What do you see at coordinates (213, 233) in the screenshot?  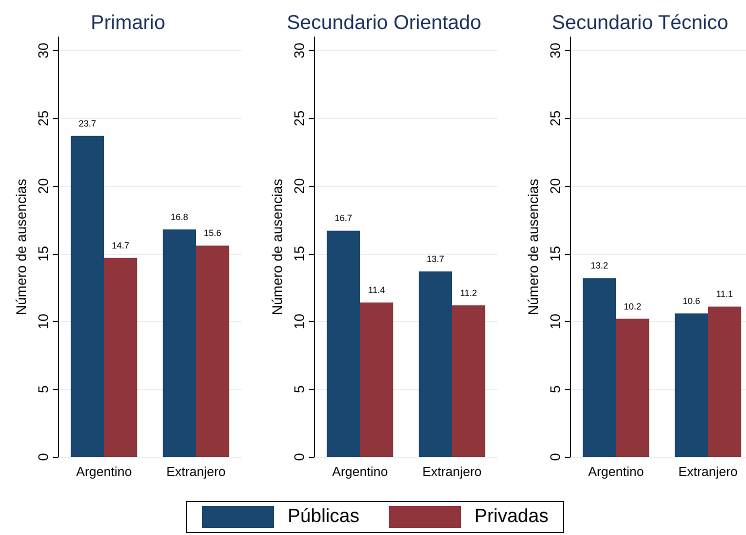 I see `data-label: 15.6` at bounding box center [213, 233].